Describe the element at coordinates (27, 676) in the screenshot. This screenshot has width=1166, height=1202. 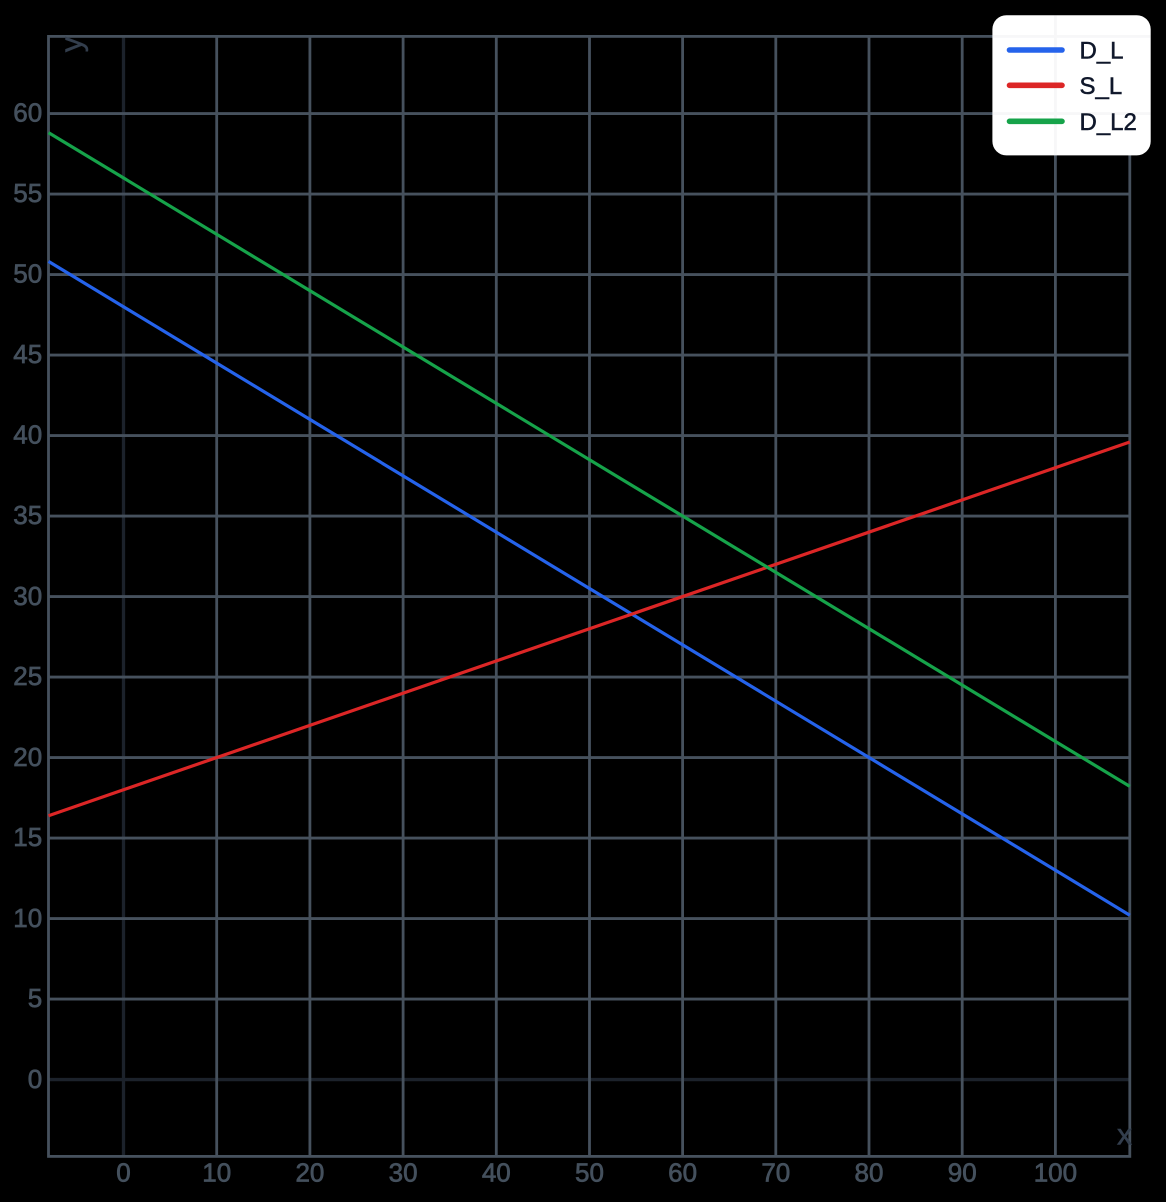
I see `svg-text: 25` at that location.